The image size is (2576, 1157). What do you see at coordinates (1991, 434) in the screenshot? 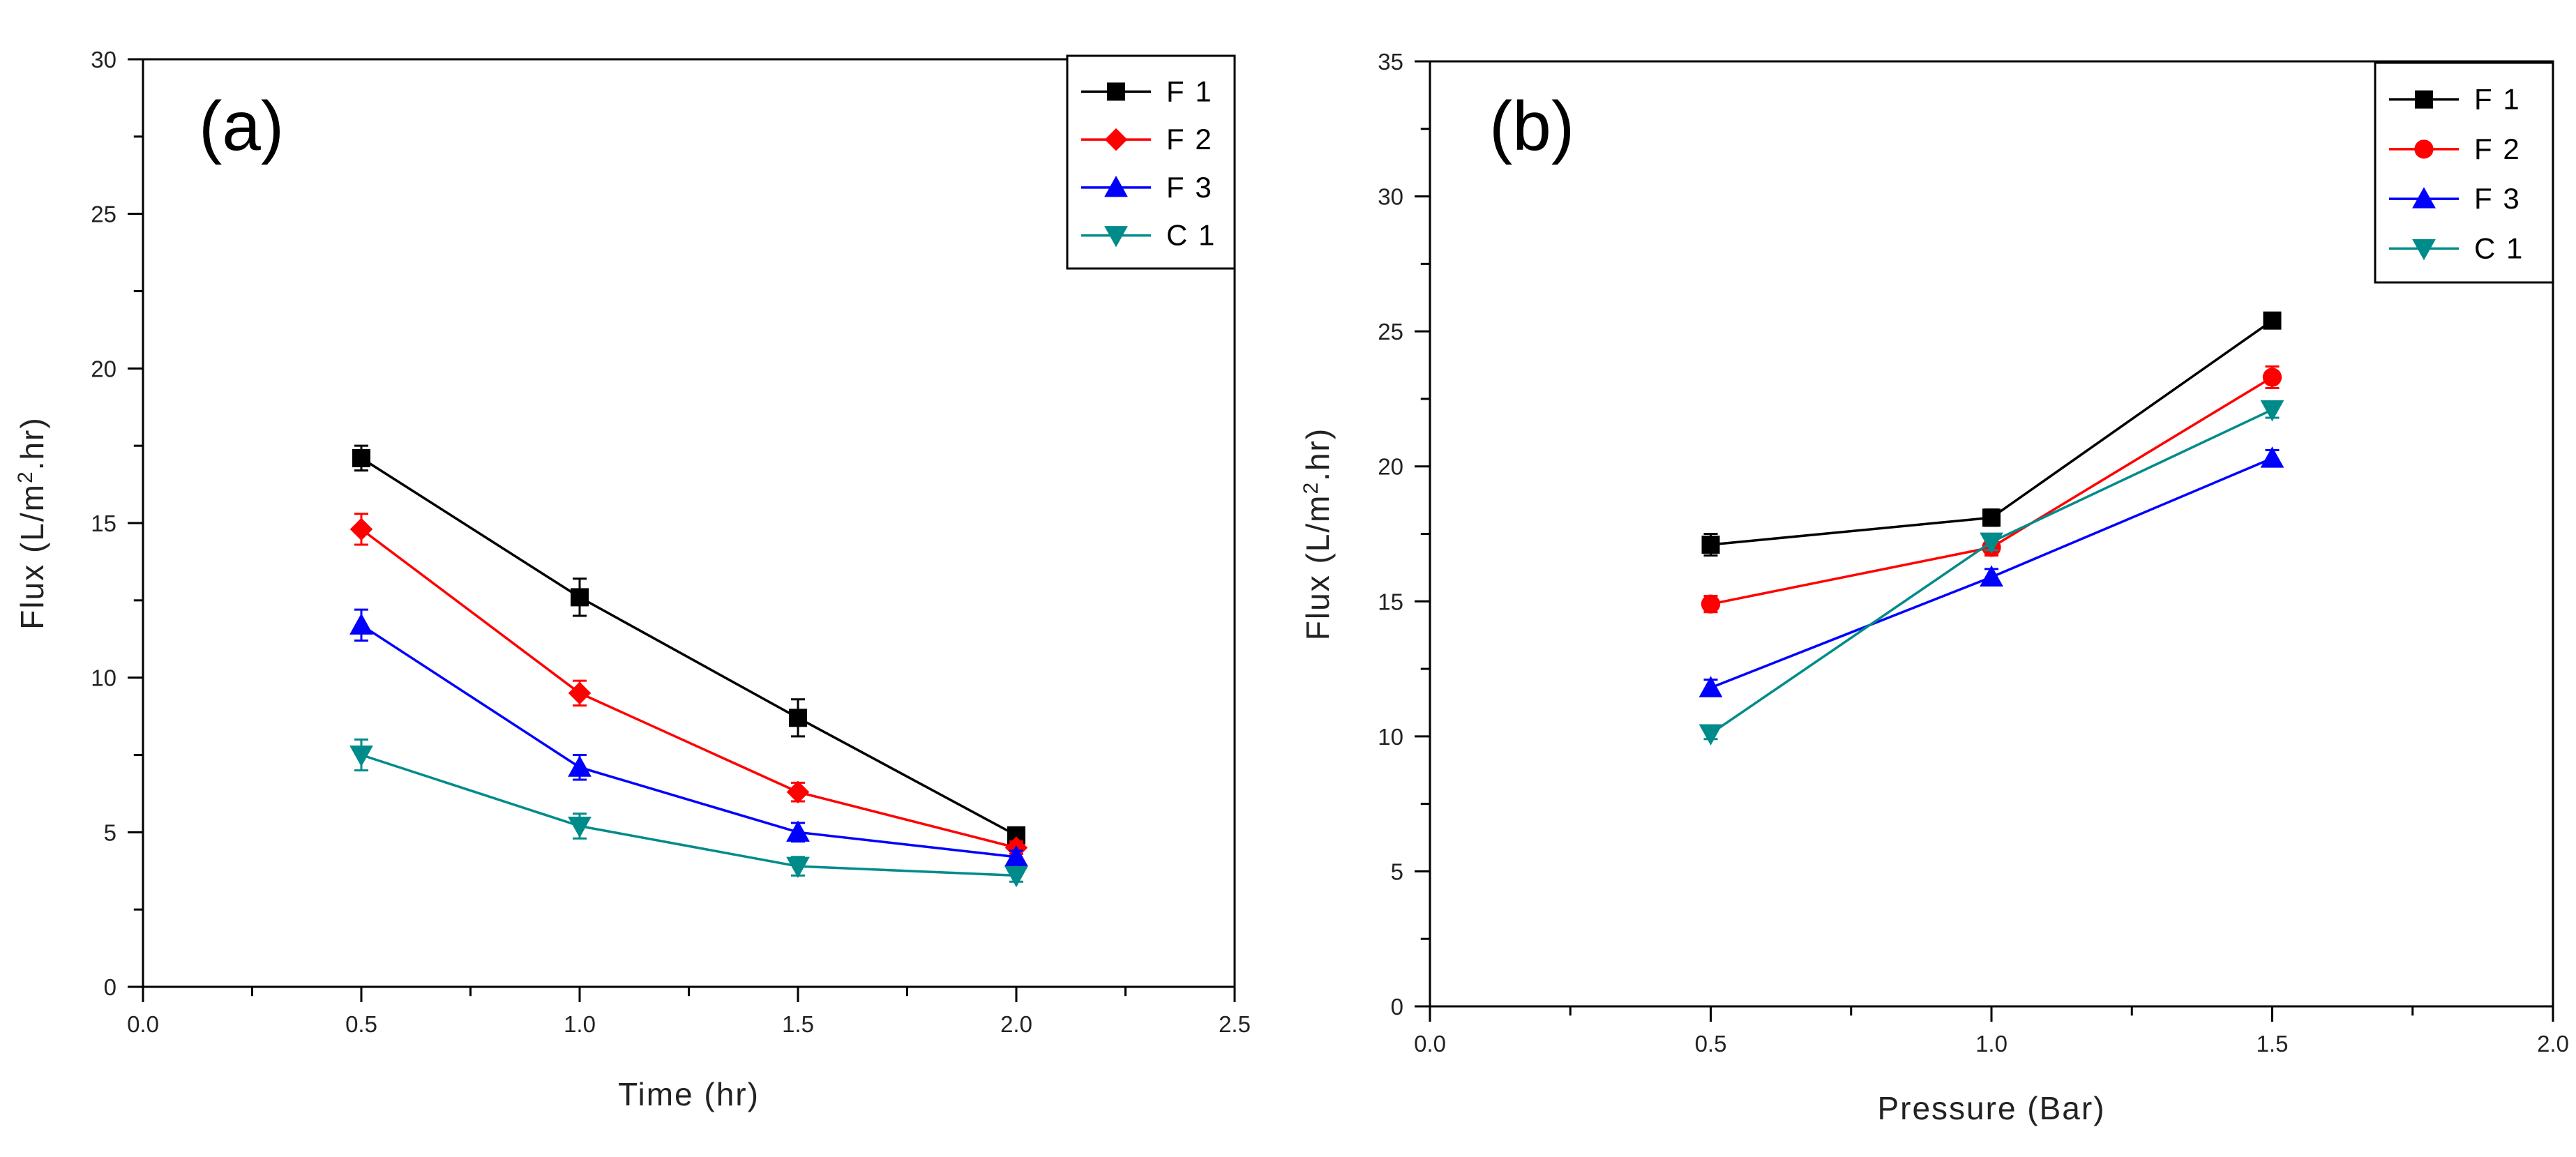
I see `series-f1` at bounding box center [1991, 434].